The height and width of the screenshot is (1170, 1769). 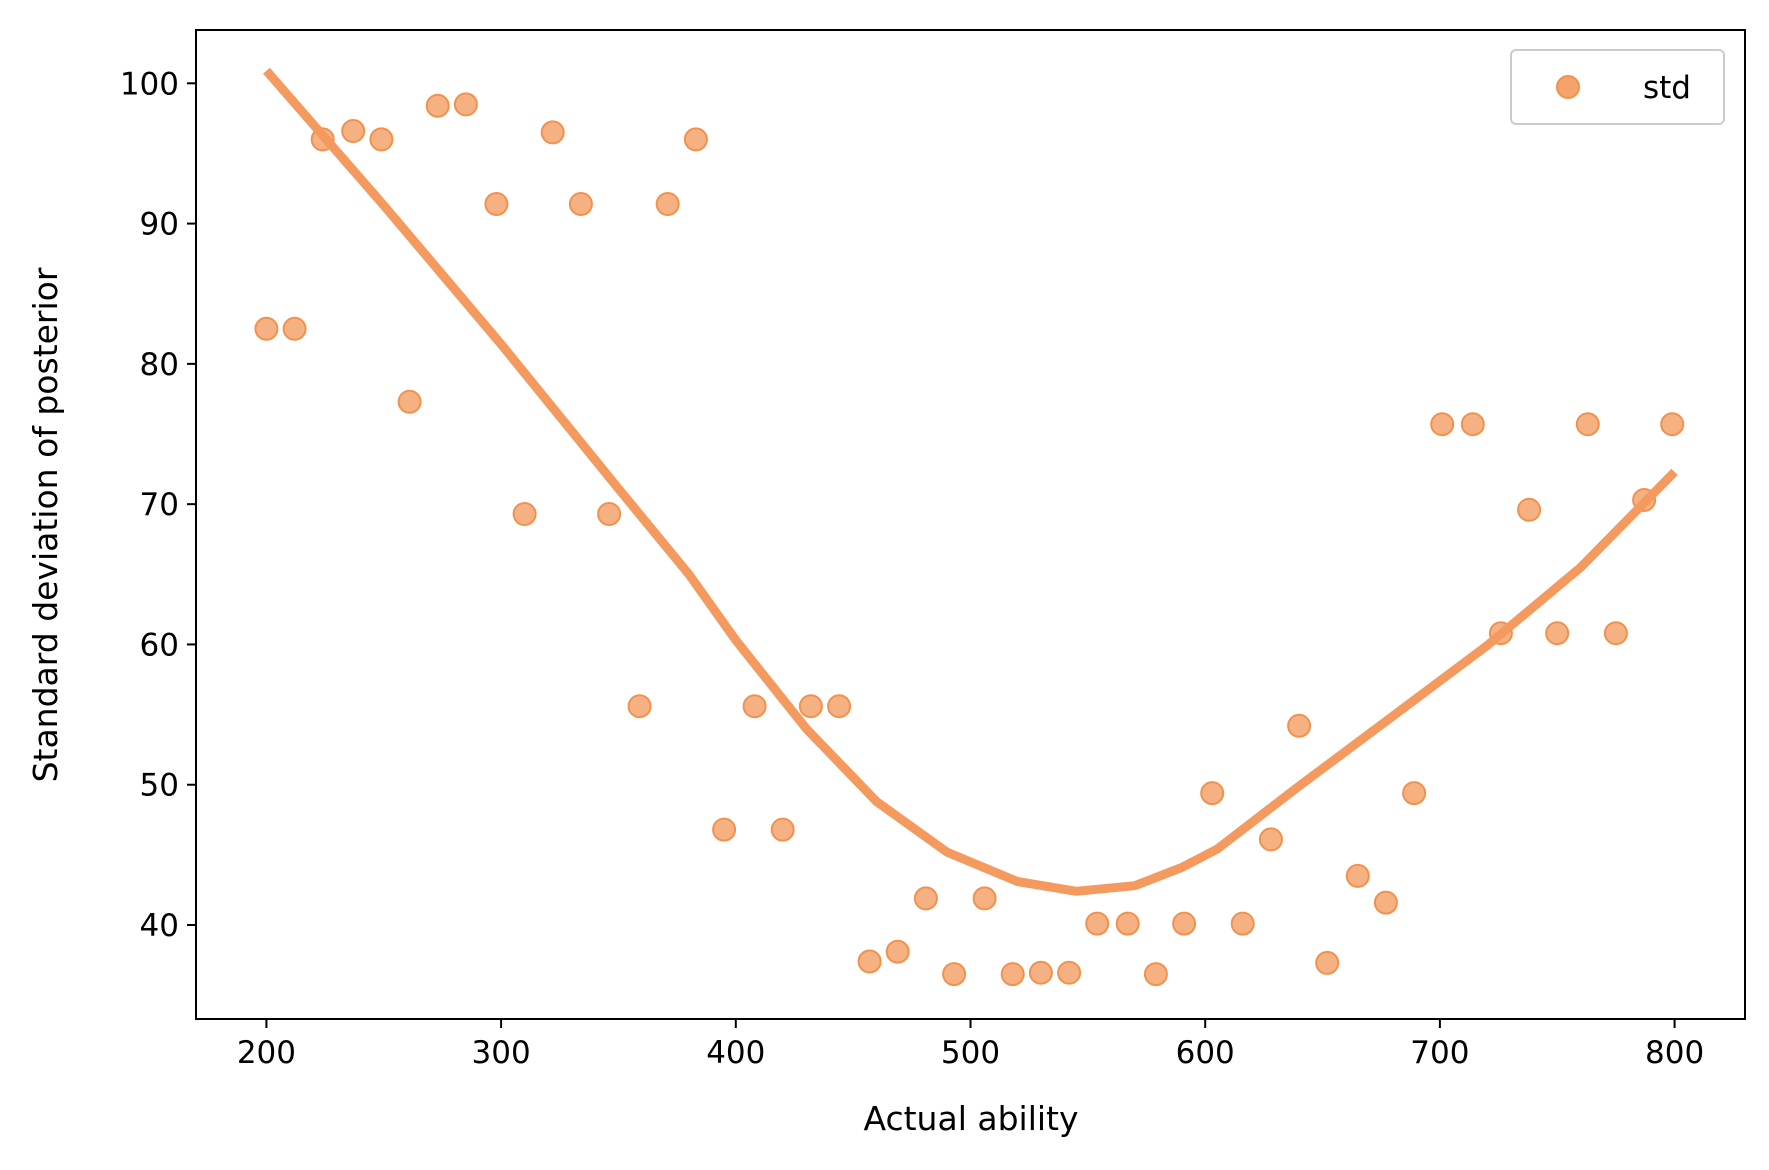 I want to click on legend: std, so click(x=1617, y=87).